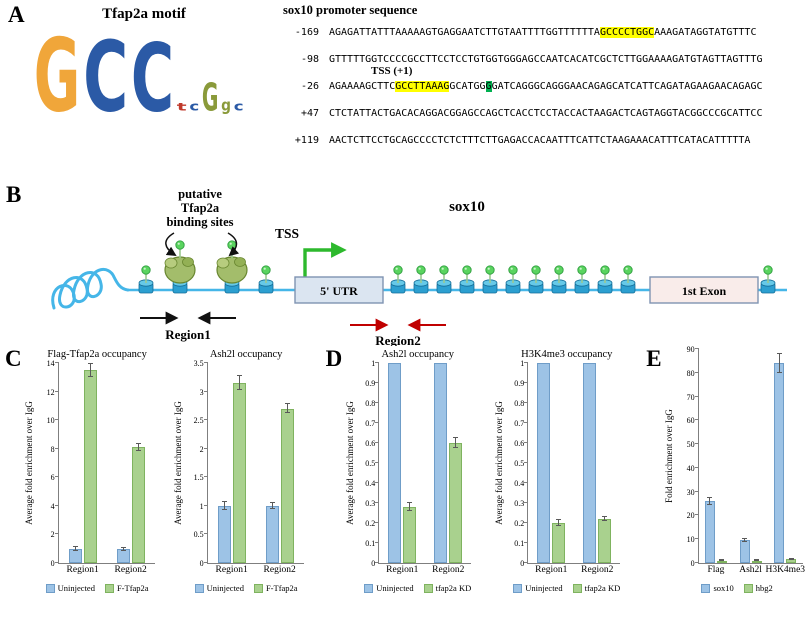 The width and height of the screenshot is (807, 620). I want to click on yellow-highlight: GCCCCTGGC, so click(627, 32).